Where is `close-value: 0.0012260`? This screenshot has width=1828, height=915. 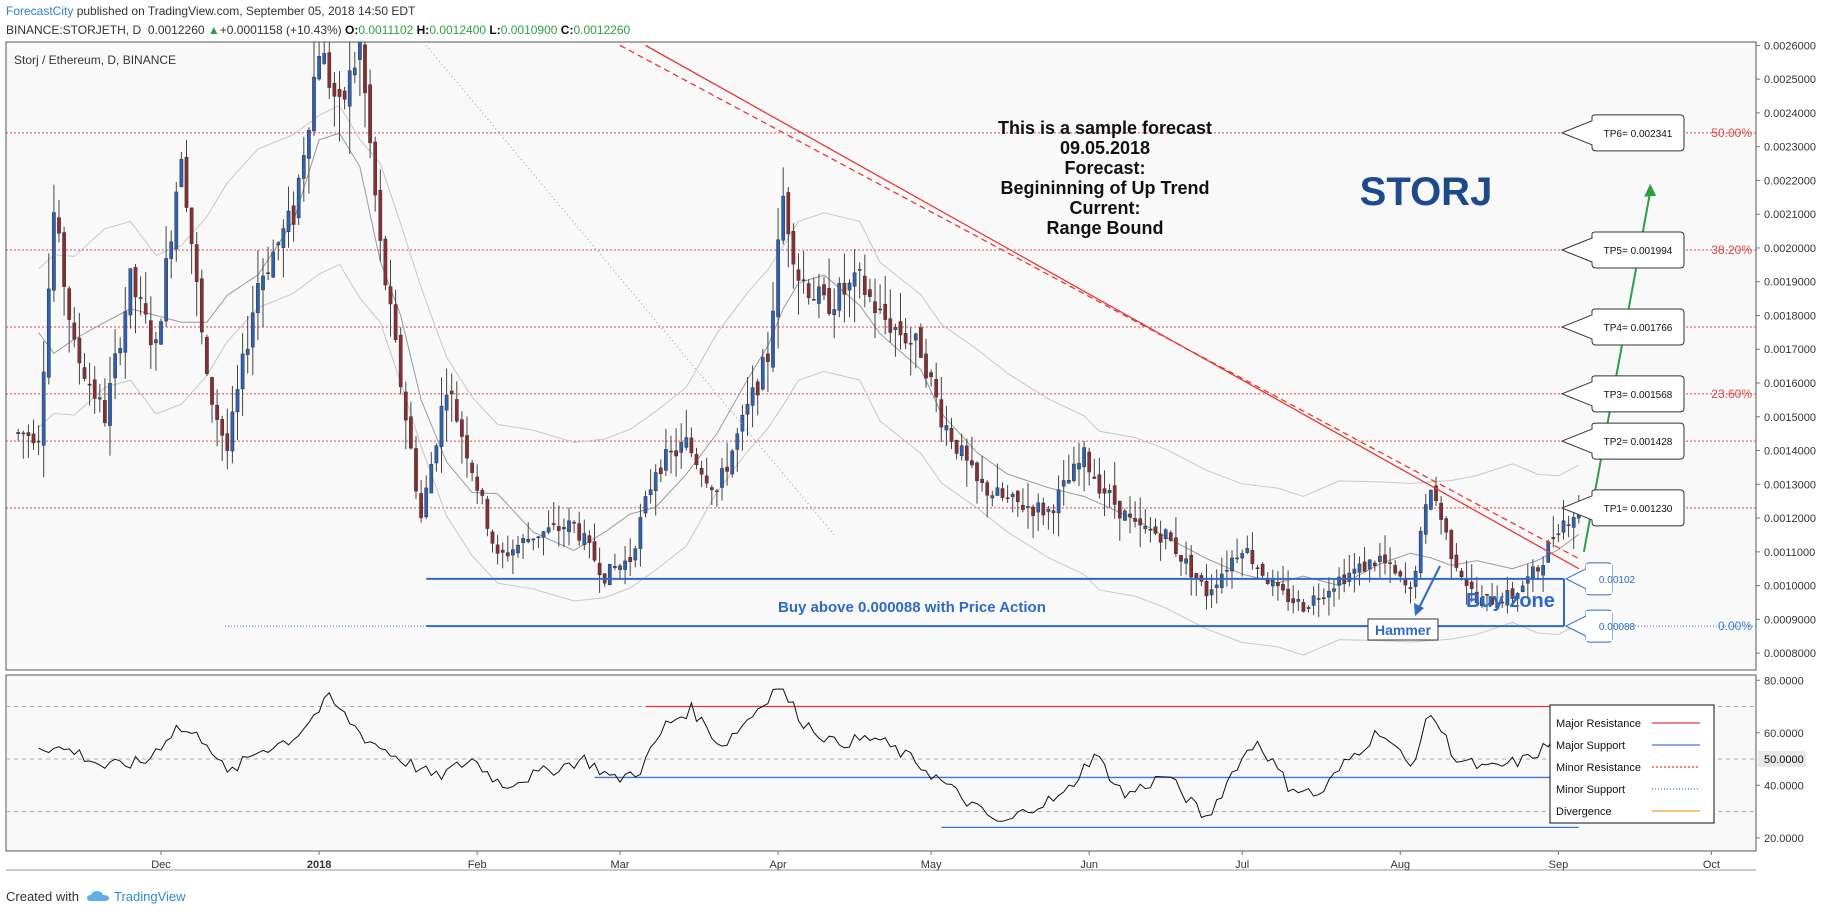
close-value: 0.0012260 is located at coordinates (602, 30).